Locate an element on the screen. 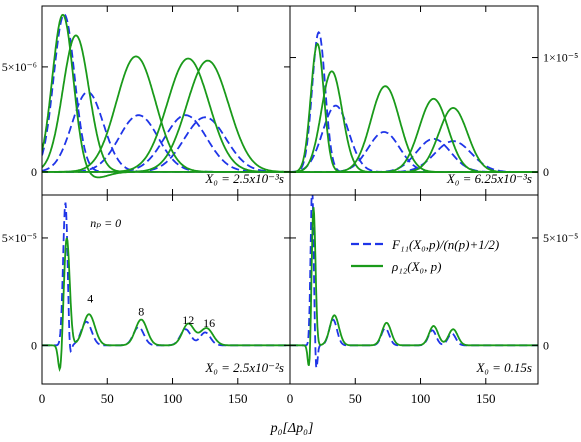  y-tick-label: 5×10⁻⁶ is located at coordinates (19, 67).